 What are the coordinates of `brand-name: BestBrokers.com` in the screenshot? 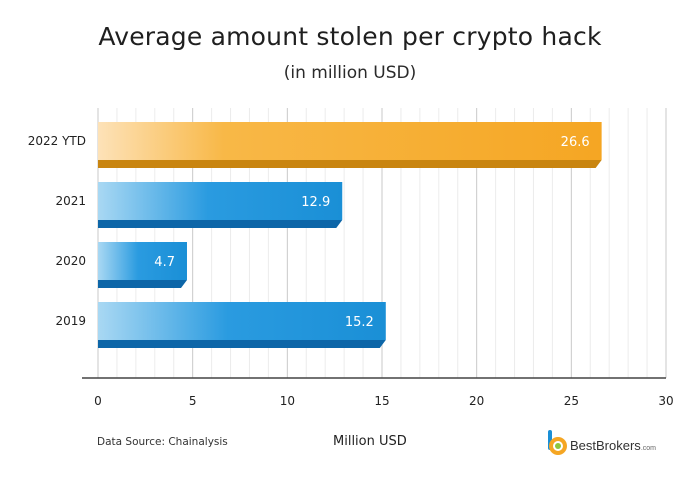 It's located at (613, 445).